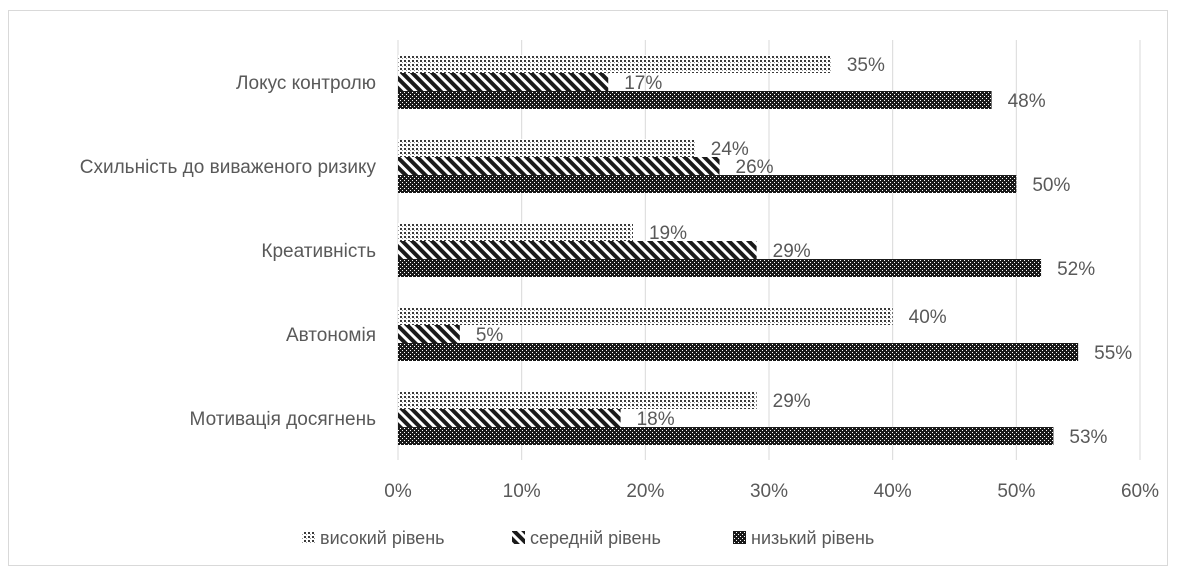  I want to click on data-label: 35%, so click(866, 65).